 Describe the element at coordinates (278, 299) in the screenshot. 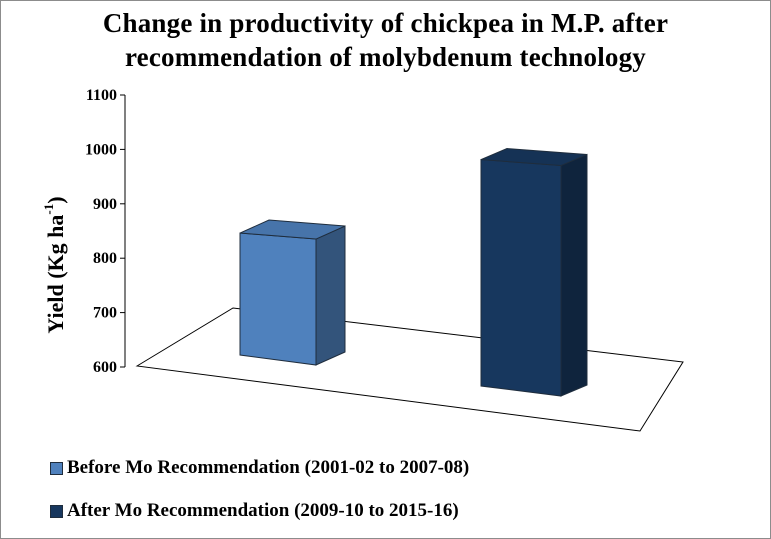

I see `bar-before-front` at that location.